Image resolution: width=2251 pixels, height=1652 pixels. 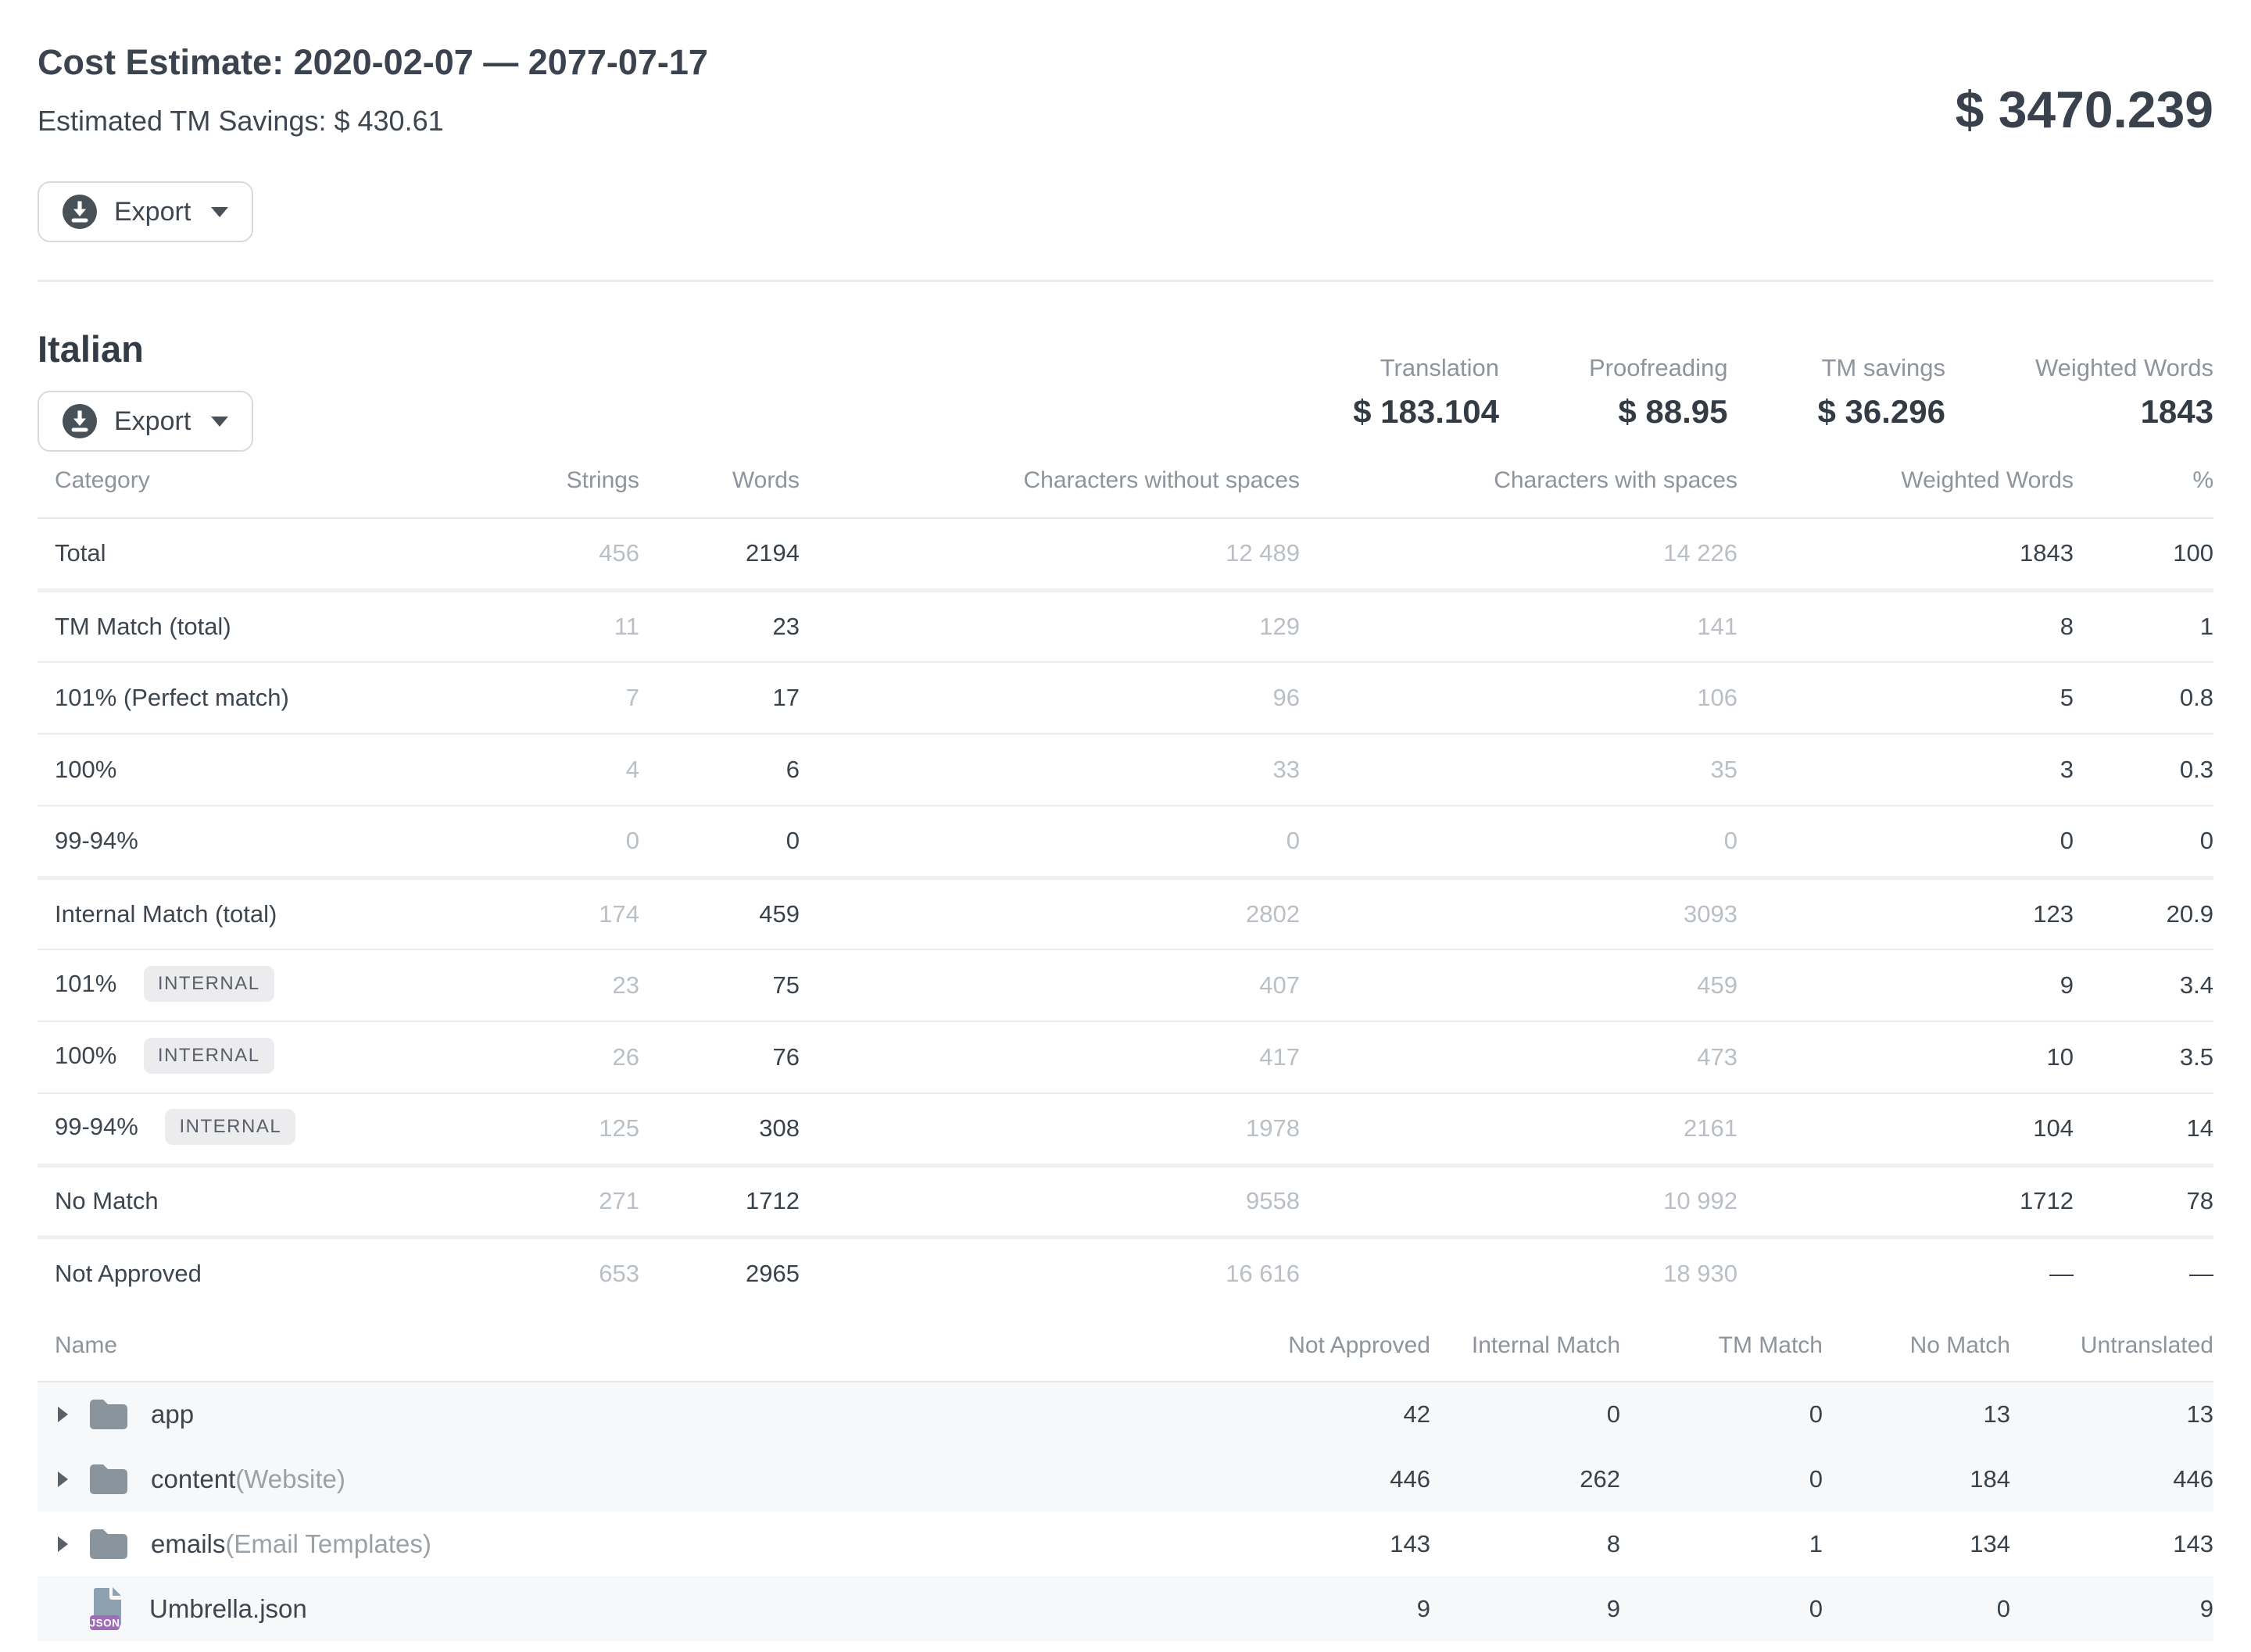 I want to click on weighted-words-value: 10, so click(x=1906, y=1057).